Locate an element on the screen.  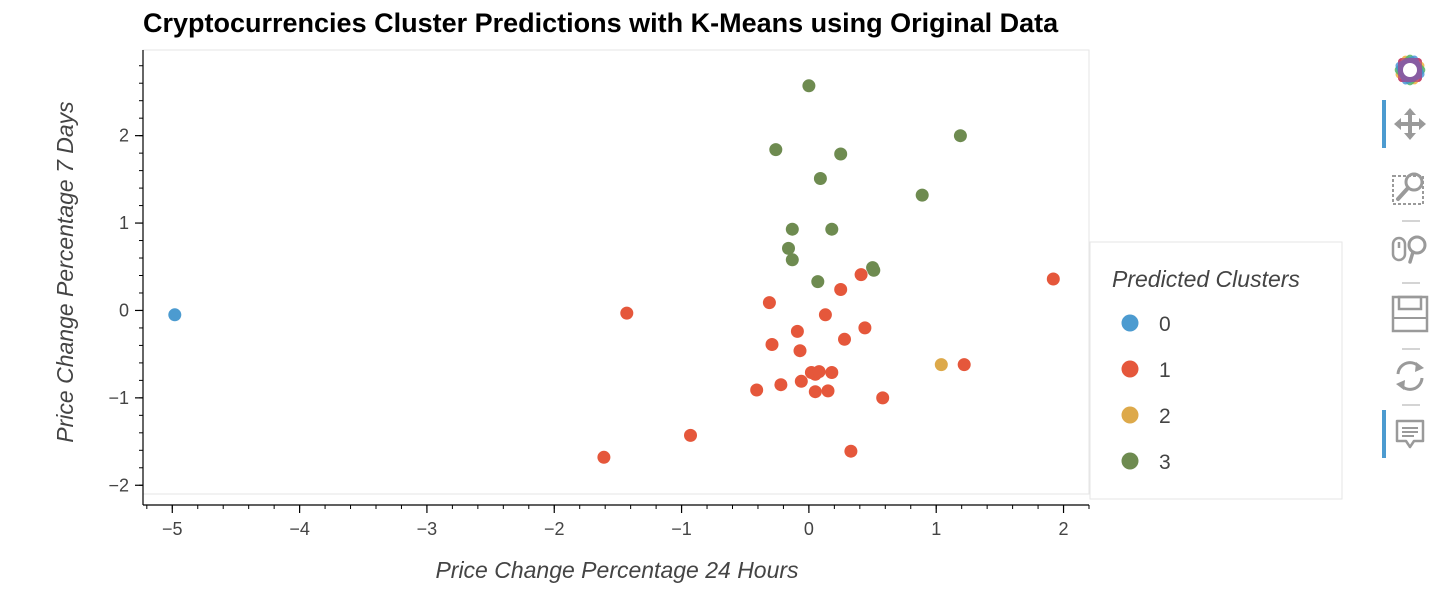
x-axis: −5 −4 −3 −2 −1 0 1 2 is located at coordinates (616, 521).